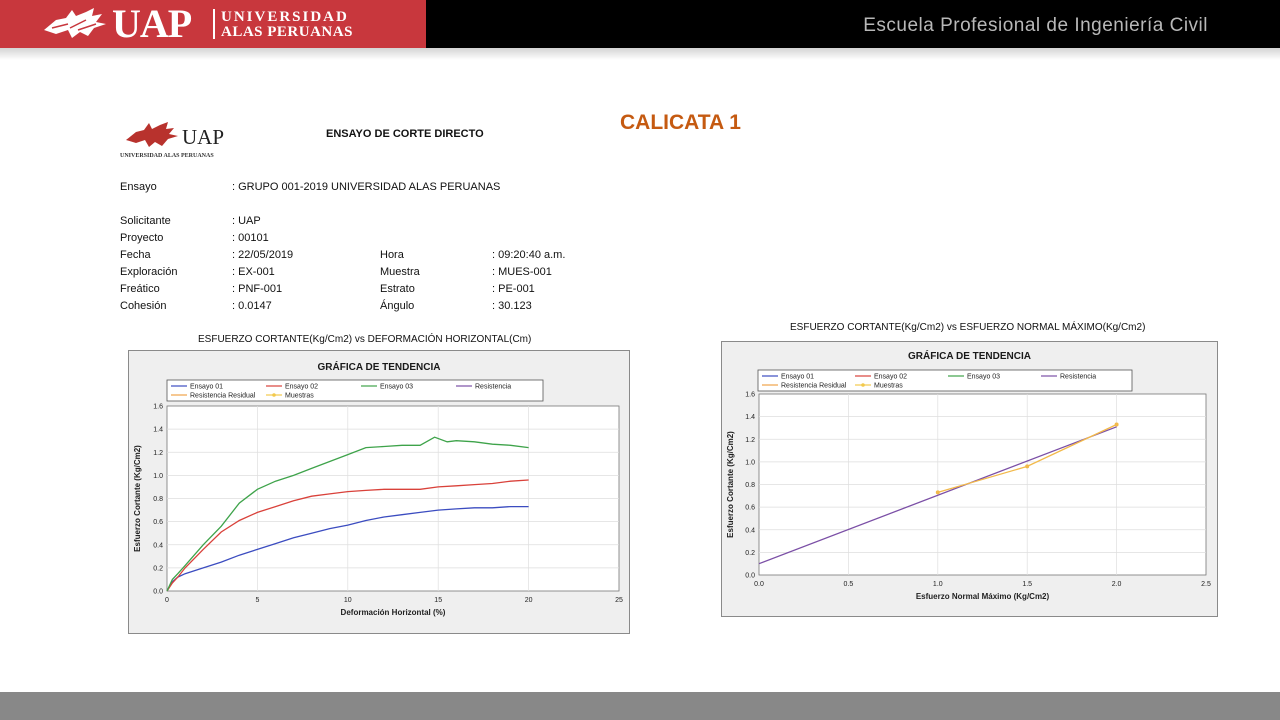 The height and width of the screenshot is (720, 1280). I want to click on chart2-x-tick: 2.5, so click(1206, 584).